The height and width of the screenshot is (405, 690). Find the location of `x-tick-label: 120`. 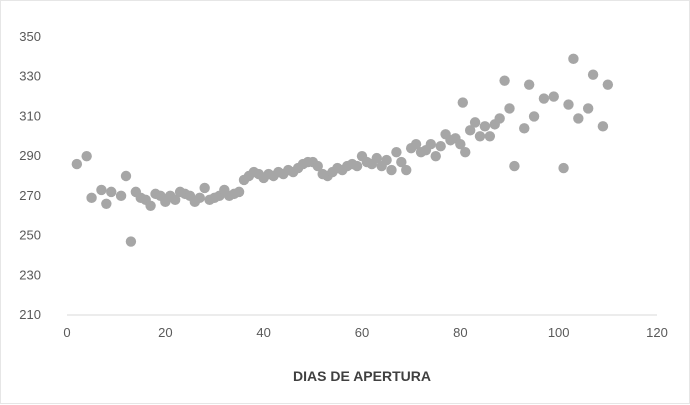

x-tick-label: 120 is located at coordinates (657, 332).